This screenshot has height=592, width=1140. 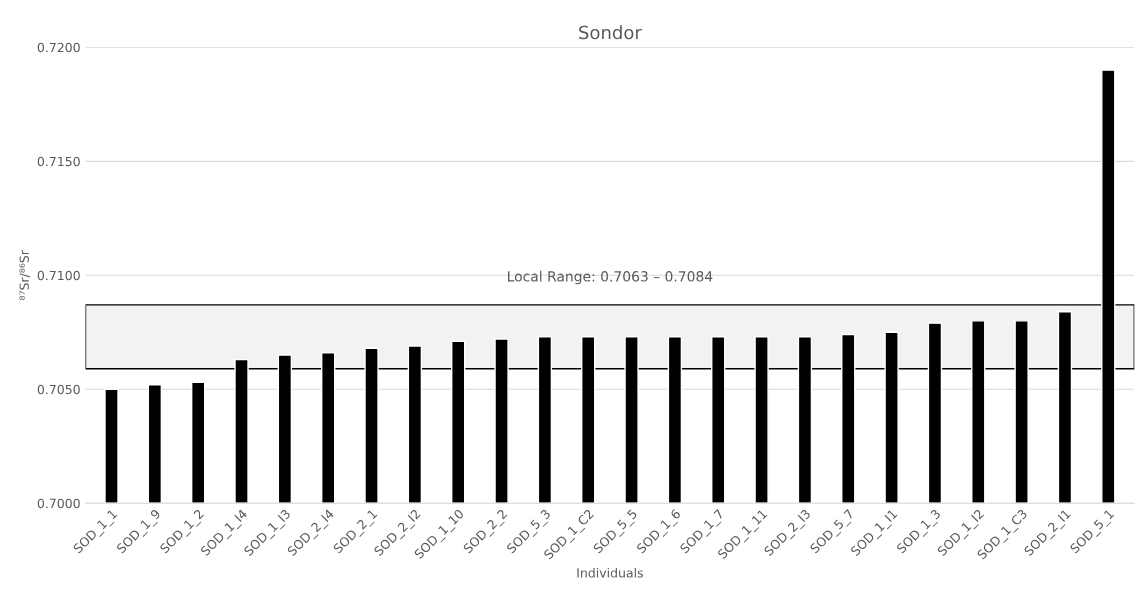 What do you see at coordinates (58, 503) in the screenshot?
I see `y-tick-label: 0.7000` at bounding box center [58, 503].